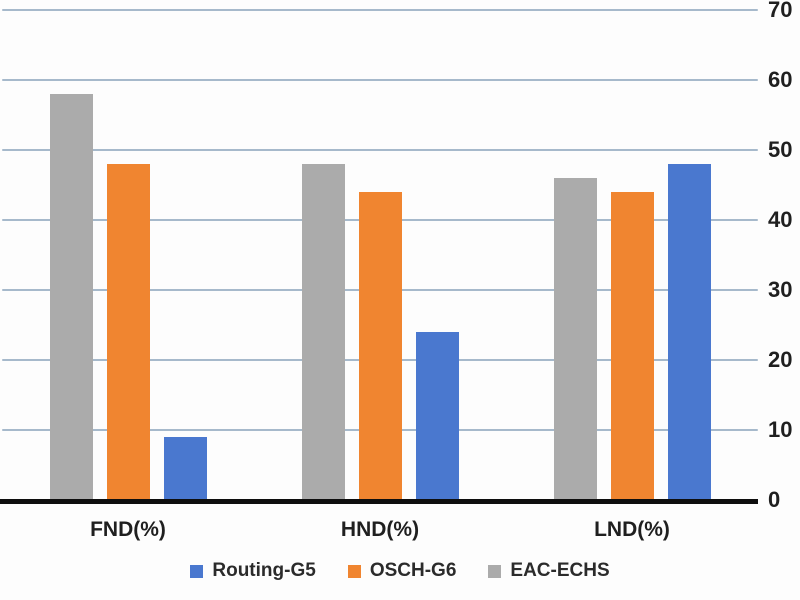 The height and width of the screenshot is (600, 800). I want to click on x-axis-label-lnd: LND(%), so click(632, 529).